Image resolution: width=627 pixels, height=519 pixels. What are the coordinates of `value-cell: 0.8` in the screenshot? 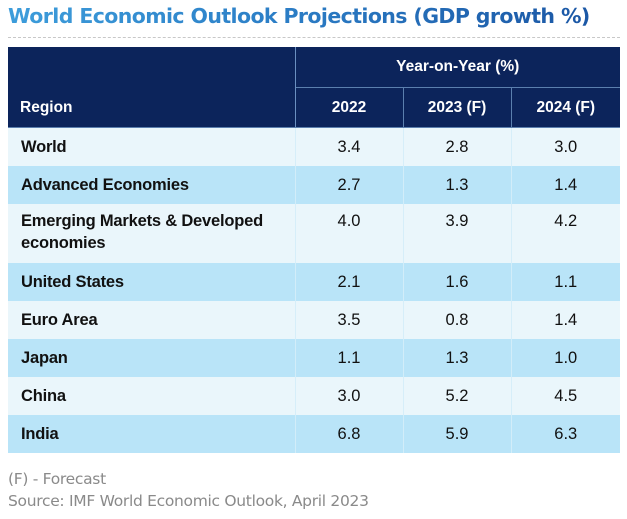 It's located at (456, 320).